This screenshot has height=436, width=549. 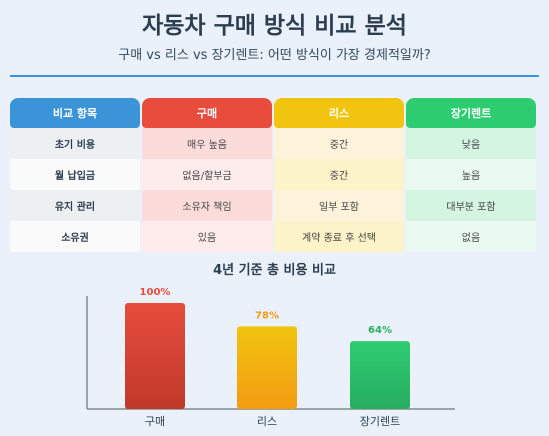 What do you see at coordinates (75, 174) in the screenshot?
I see `row-label: 월 납입금` at bounding box center [75, 174].